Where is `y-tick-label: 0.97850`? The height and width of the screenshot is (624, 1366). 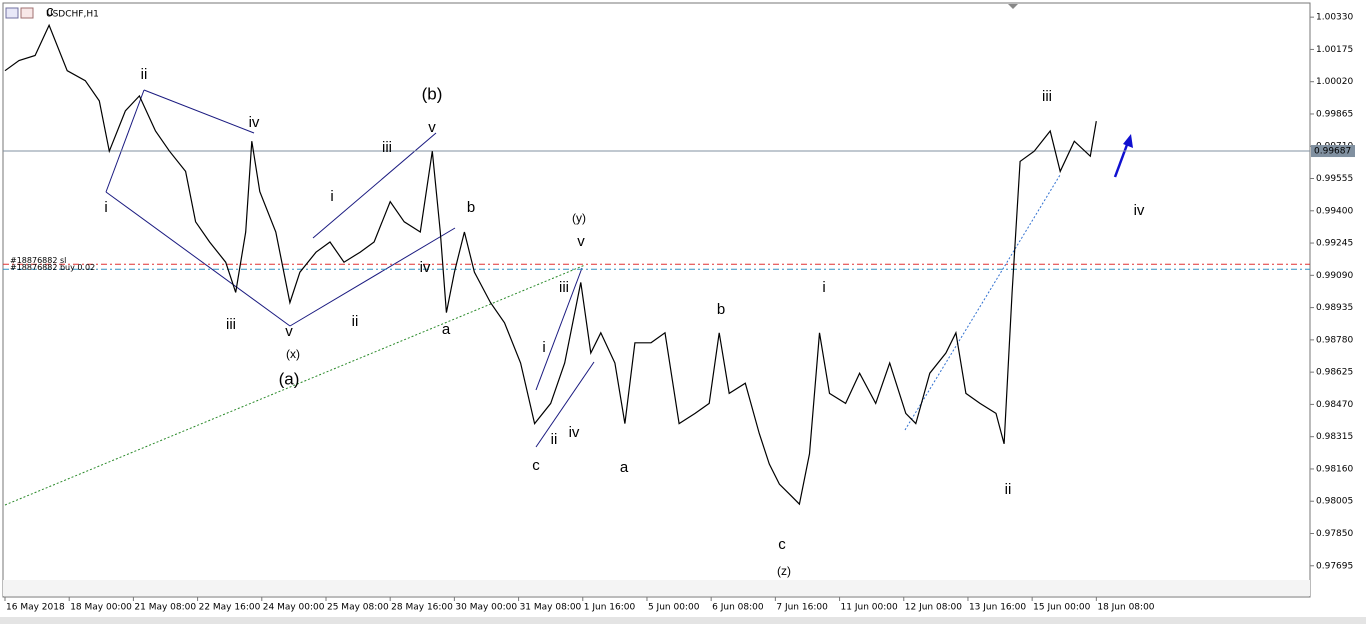 y-tick-label: 0.97850 is located at coordinates (1334, 534).